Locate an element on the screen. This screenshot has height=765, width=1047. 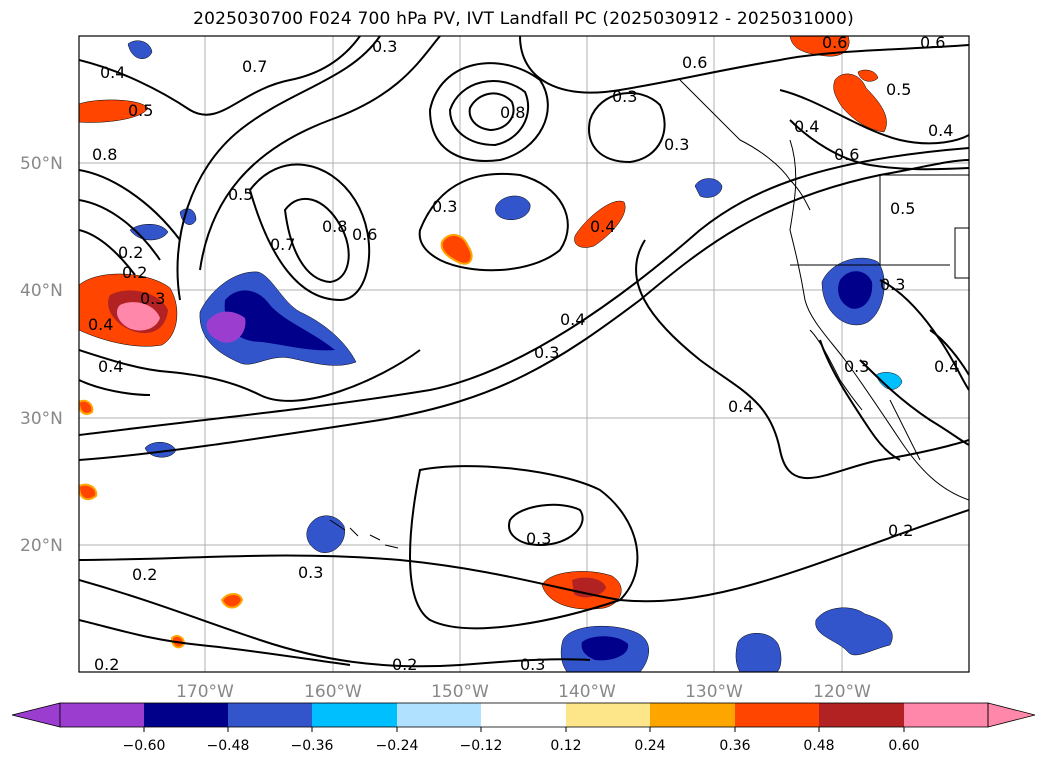
colorbar-extend-min is located at coordinates (36, 715).